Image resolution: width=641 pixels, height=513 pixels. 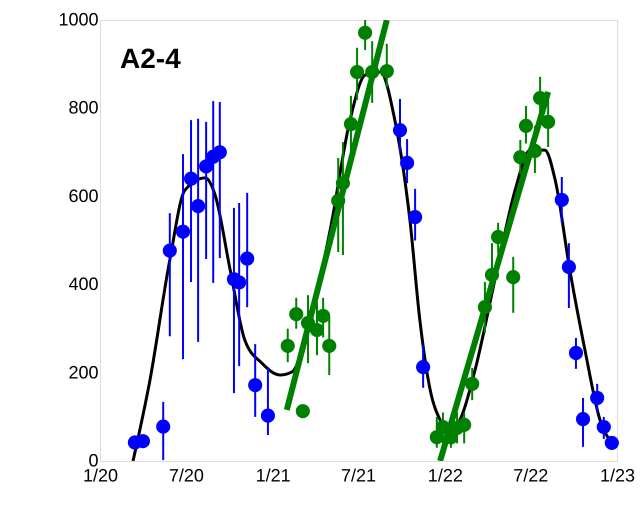 I want to click on x-tick-label: 7/21, so click(x=358, y=476).